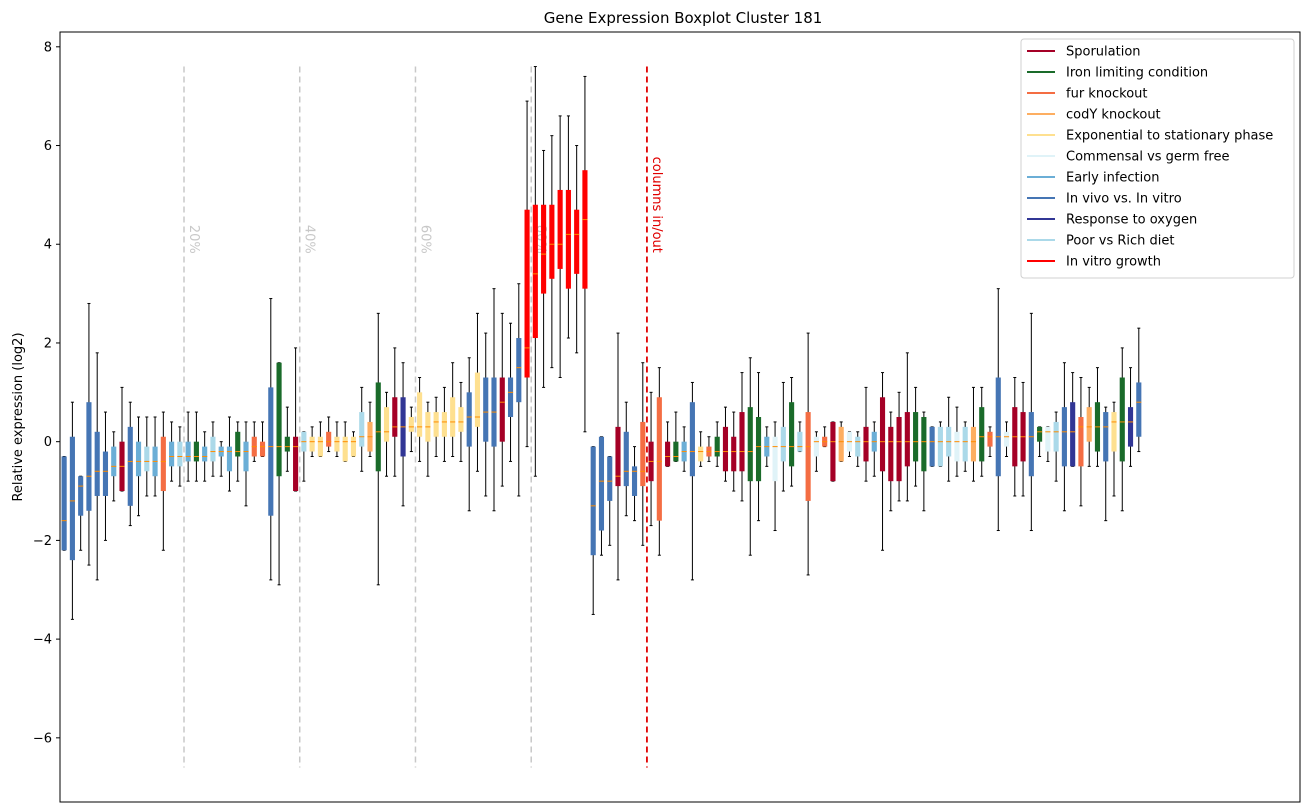  I want to click on legend-label: Iron limiting condition, so click(1137, 73).